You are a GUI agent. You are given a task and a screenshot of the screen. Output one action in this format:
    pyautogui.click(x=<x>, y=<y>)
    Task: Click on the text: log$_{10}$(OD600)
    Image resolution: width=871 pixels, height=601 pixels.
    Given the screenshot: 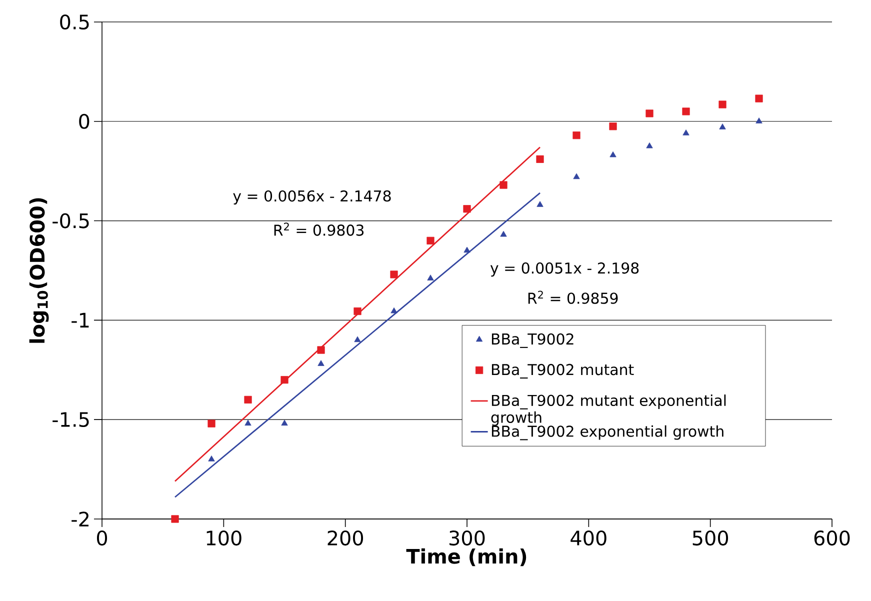 What is the action you would take?
    pyautogui.click(x=39, y=270)
    